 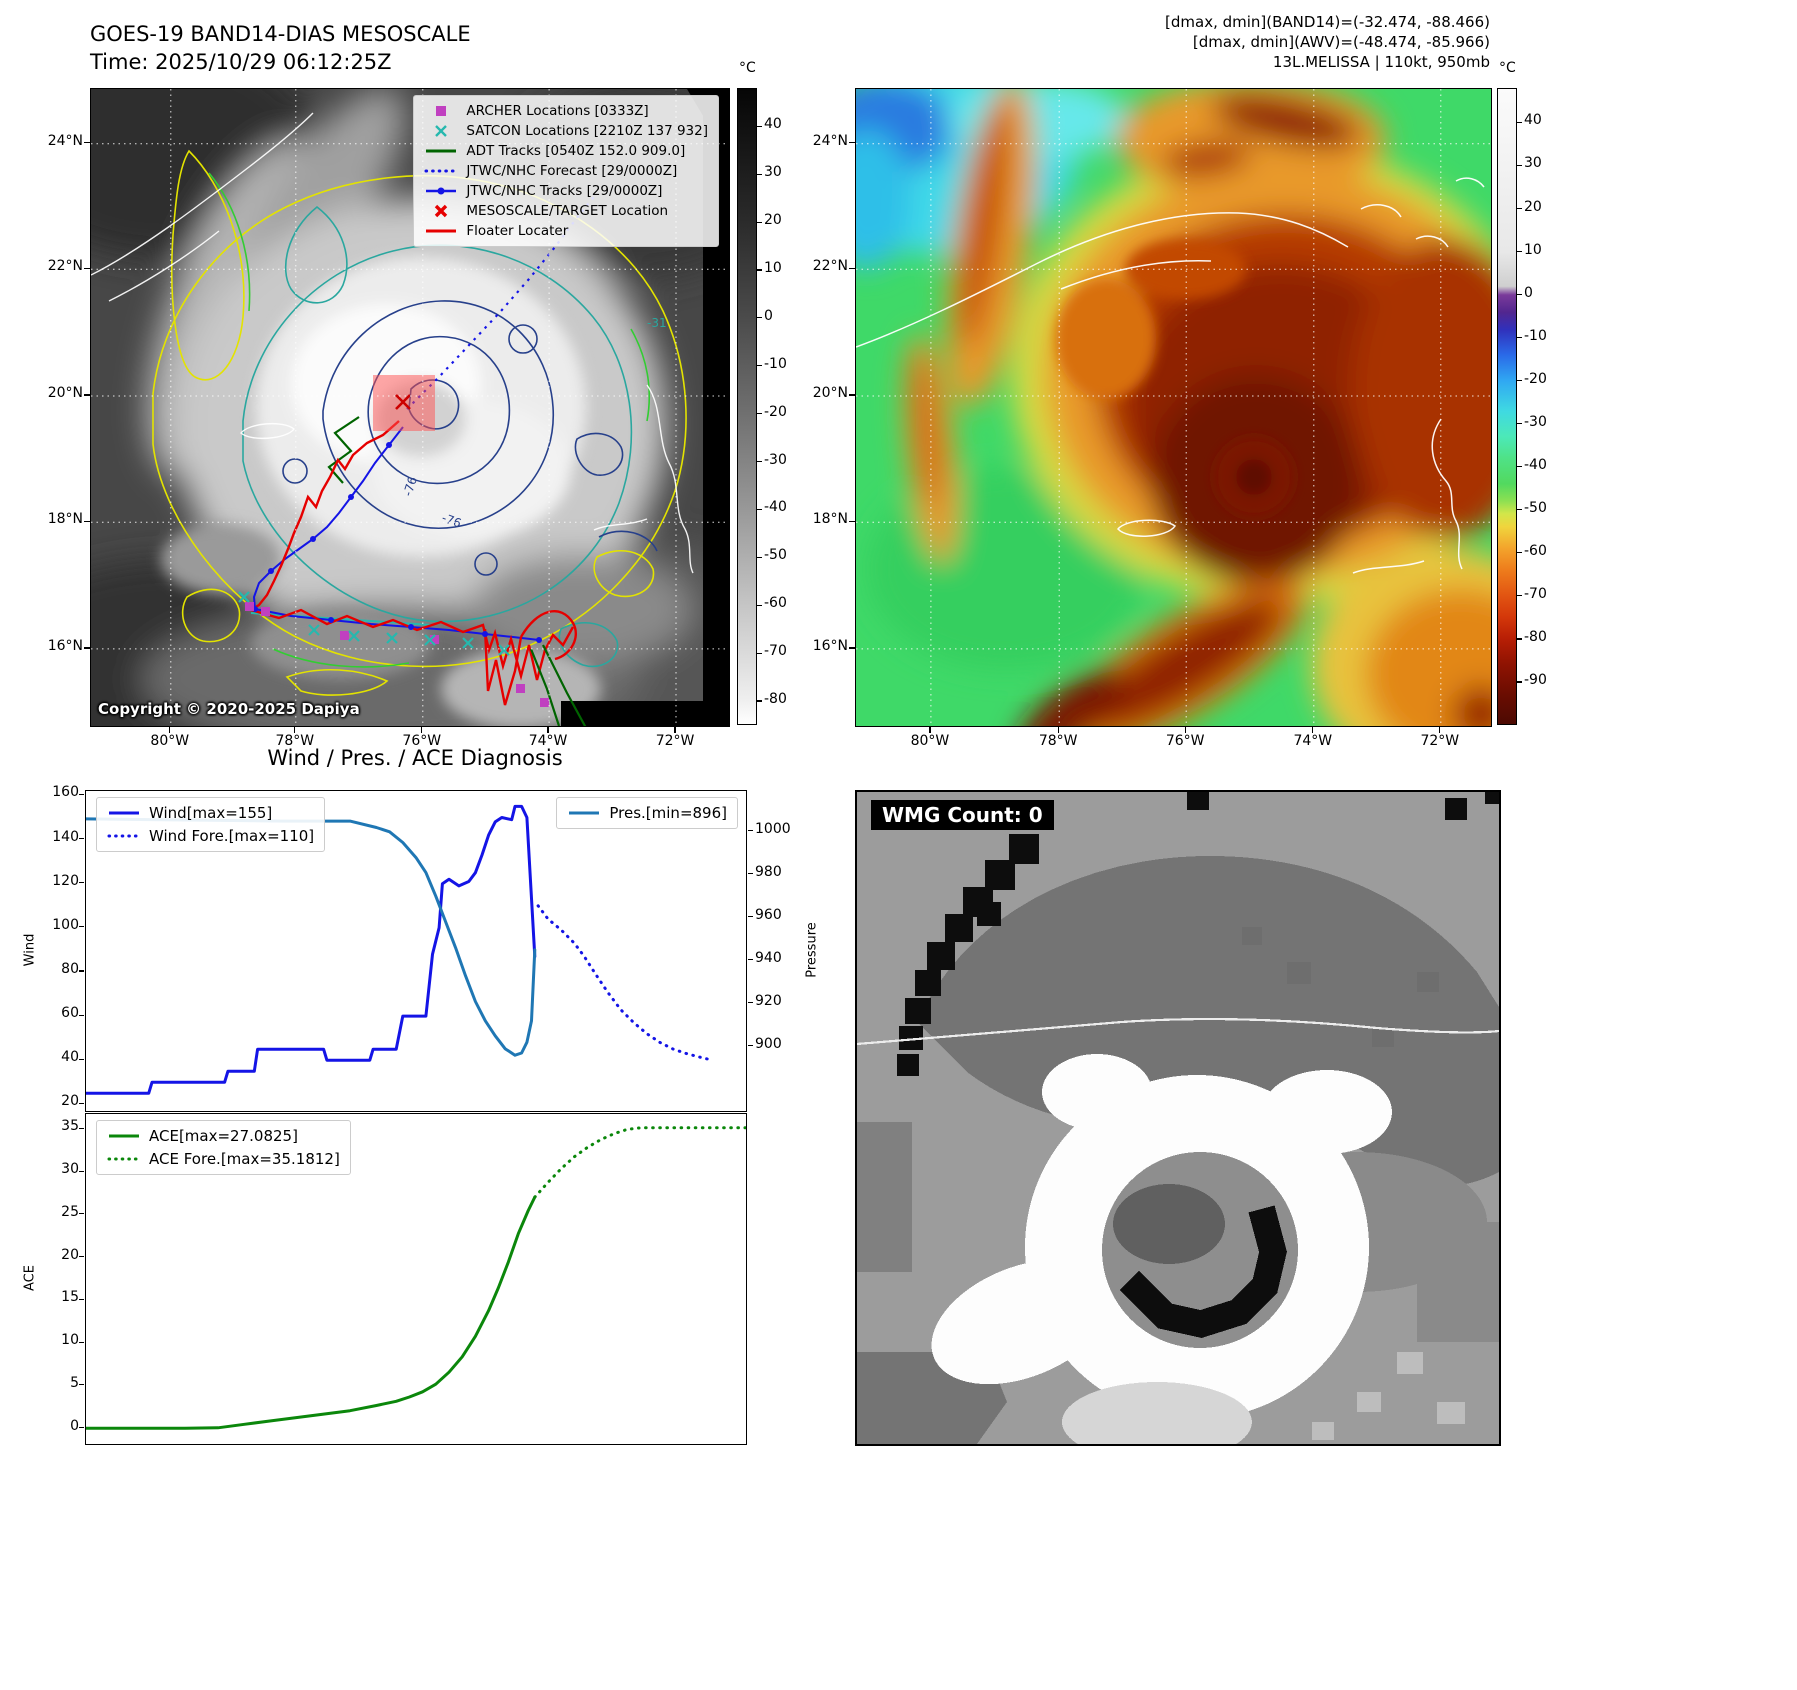 I want to click on map_left-lon-tickmark, so click(x=675, y=730).